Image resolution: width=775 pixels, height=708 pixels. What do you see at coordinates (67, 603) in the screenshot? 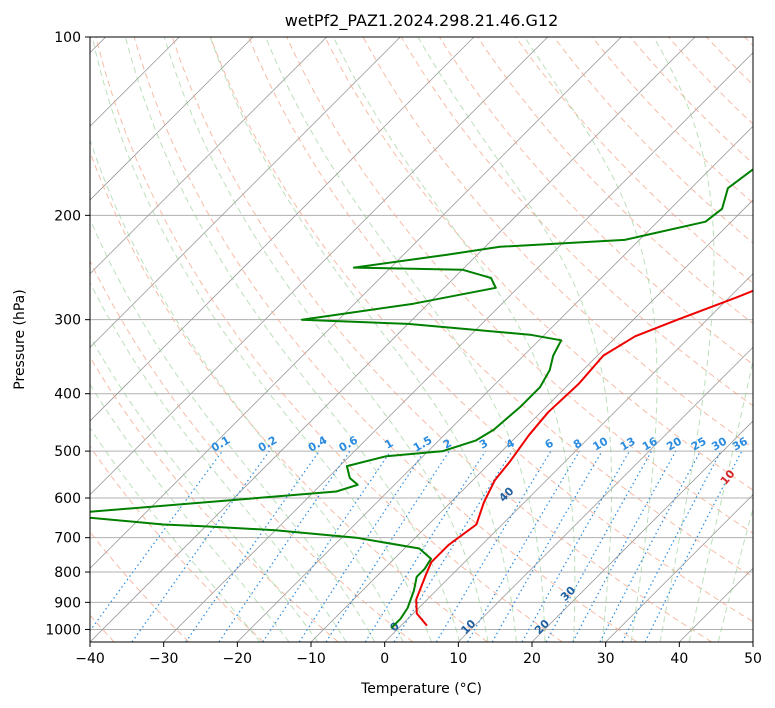
I see `y-tick-label: 900` at bounding box center [67, 603].